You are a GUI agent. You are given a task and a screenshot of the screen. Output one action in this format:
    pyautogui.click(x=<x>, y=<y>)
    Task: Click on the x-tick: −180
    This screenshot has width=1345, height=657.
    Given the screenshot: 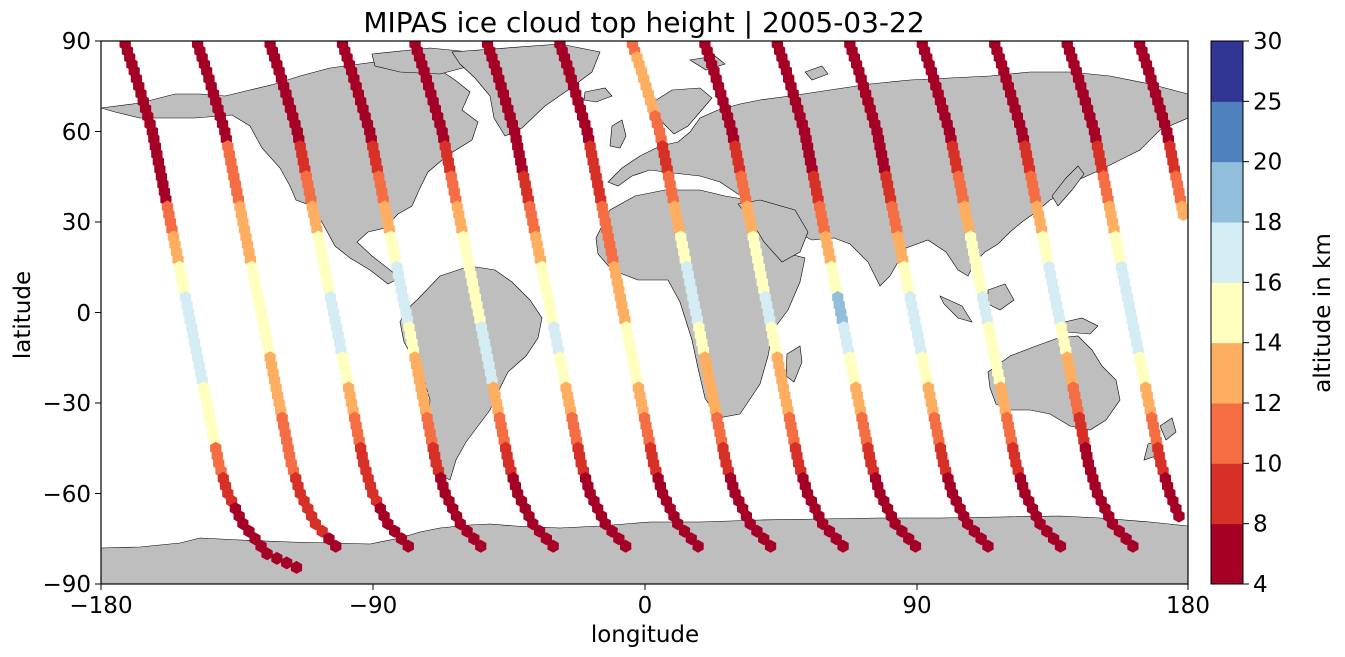 What is the action you would take?
    pyautogui.click(x=101, y=601)
    